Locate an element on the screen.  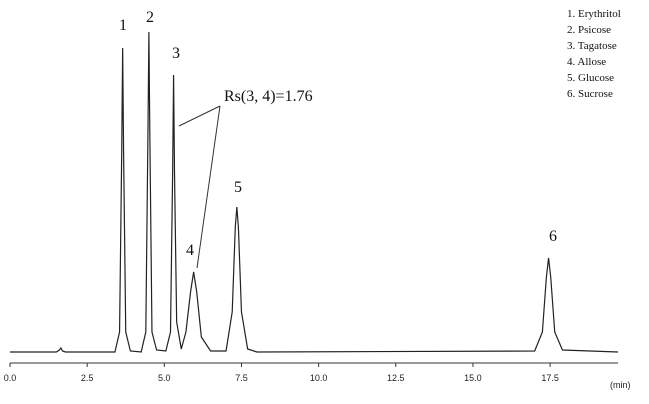
x-tick-label: 0.0 is located at coordinates (10, 378).